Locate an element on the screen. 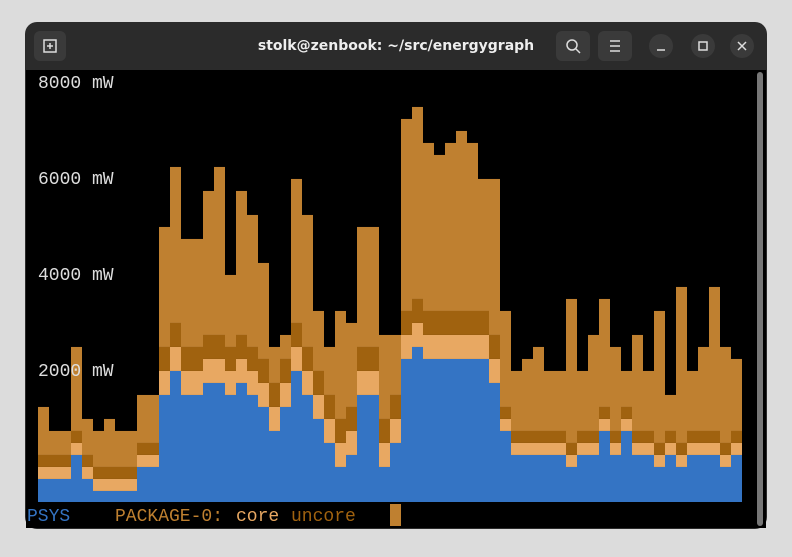 Image resolution: width=792 pixels, height=557 pixels. scrollbar is located at coordinates (760, 299).